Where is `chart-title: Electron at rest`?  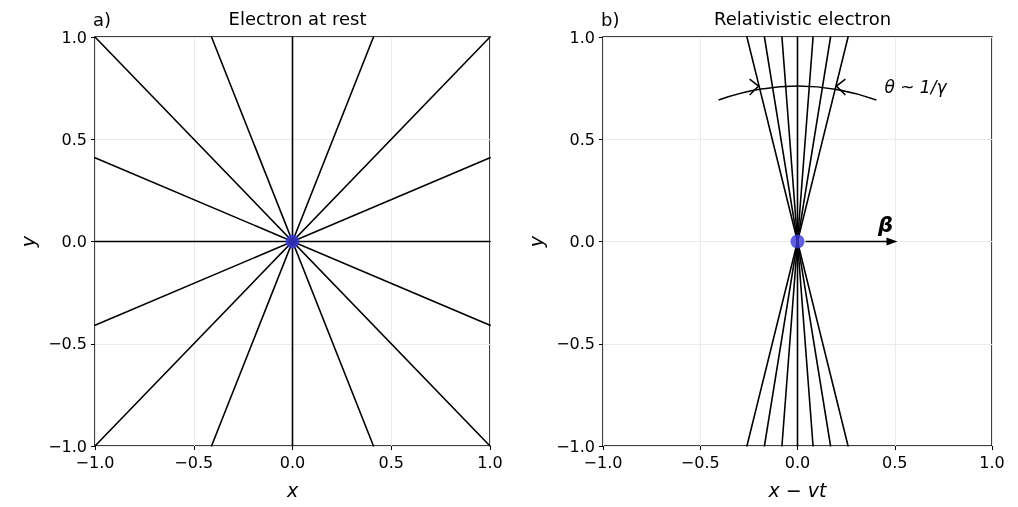
chart-title: Electron at rest is located at coordinates (297, 18).